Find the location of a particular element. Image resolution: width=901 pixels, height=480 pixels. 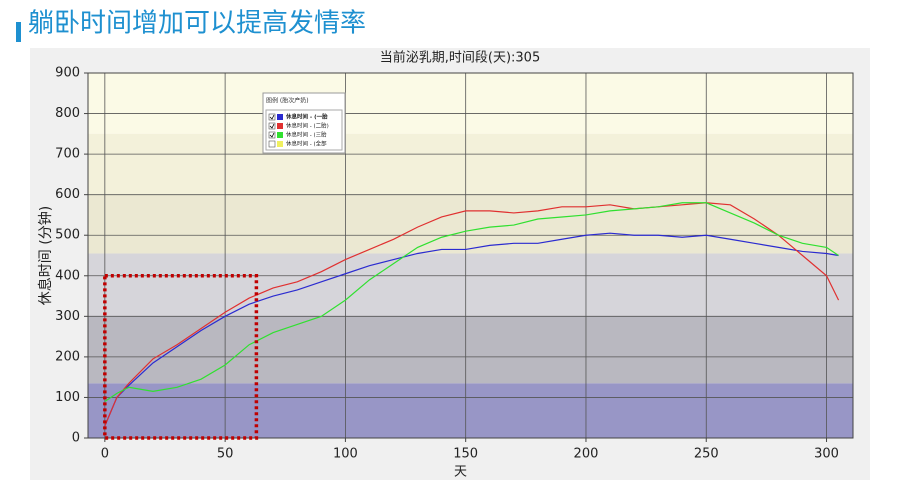

legend-label: 休息时间 - (一胎 is located at coordinates (306, 117).